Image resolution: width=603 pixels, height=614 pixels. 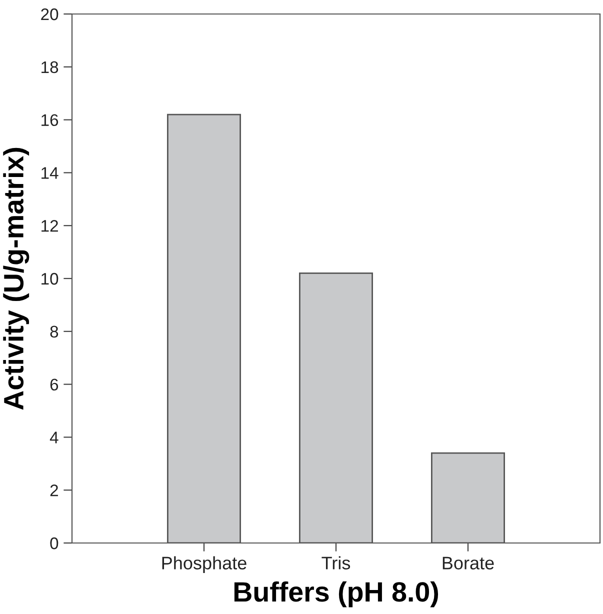 I want to click on x-tick-label: Phosphate, so click(x=204, y=565).